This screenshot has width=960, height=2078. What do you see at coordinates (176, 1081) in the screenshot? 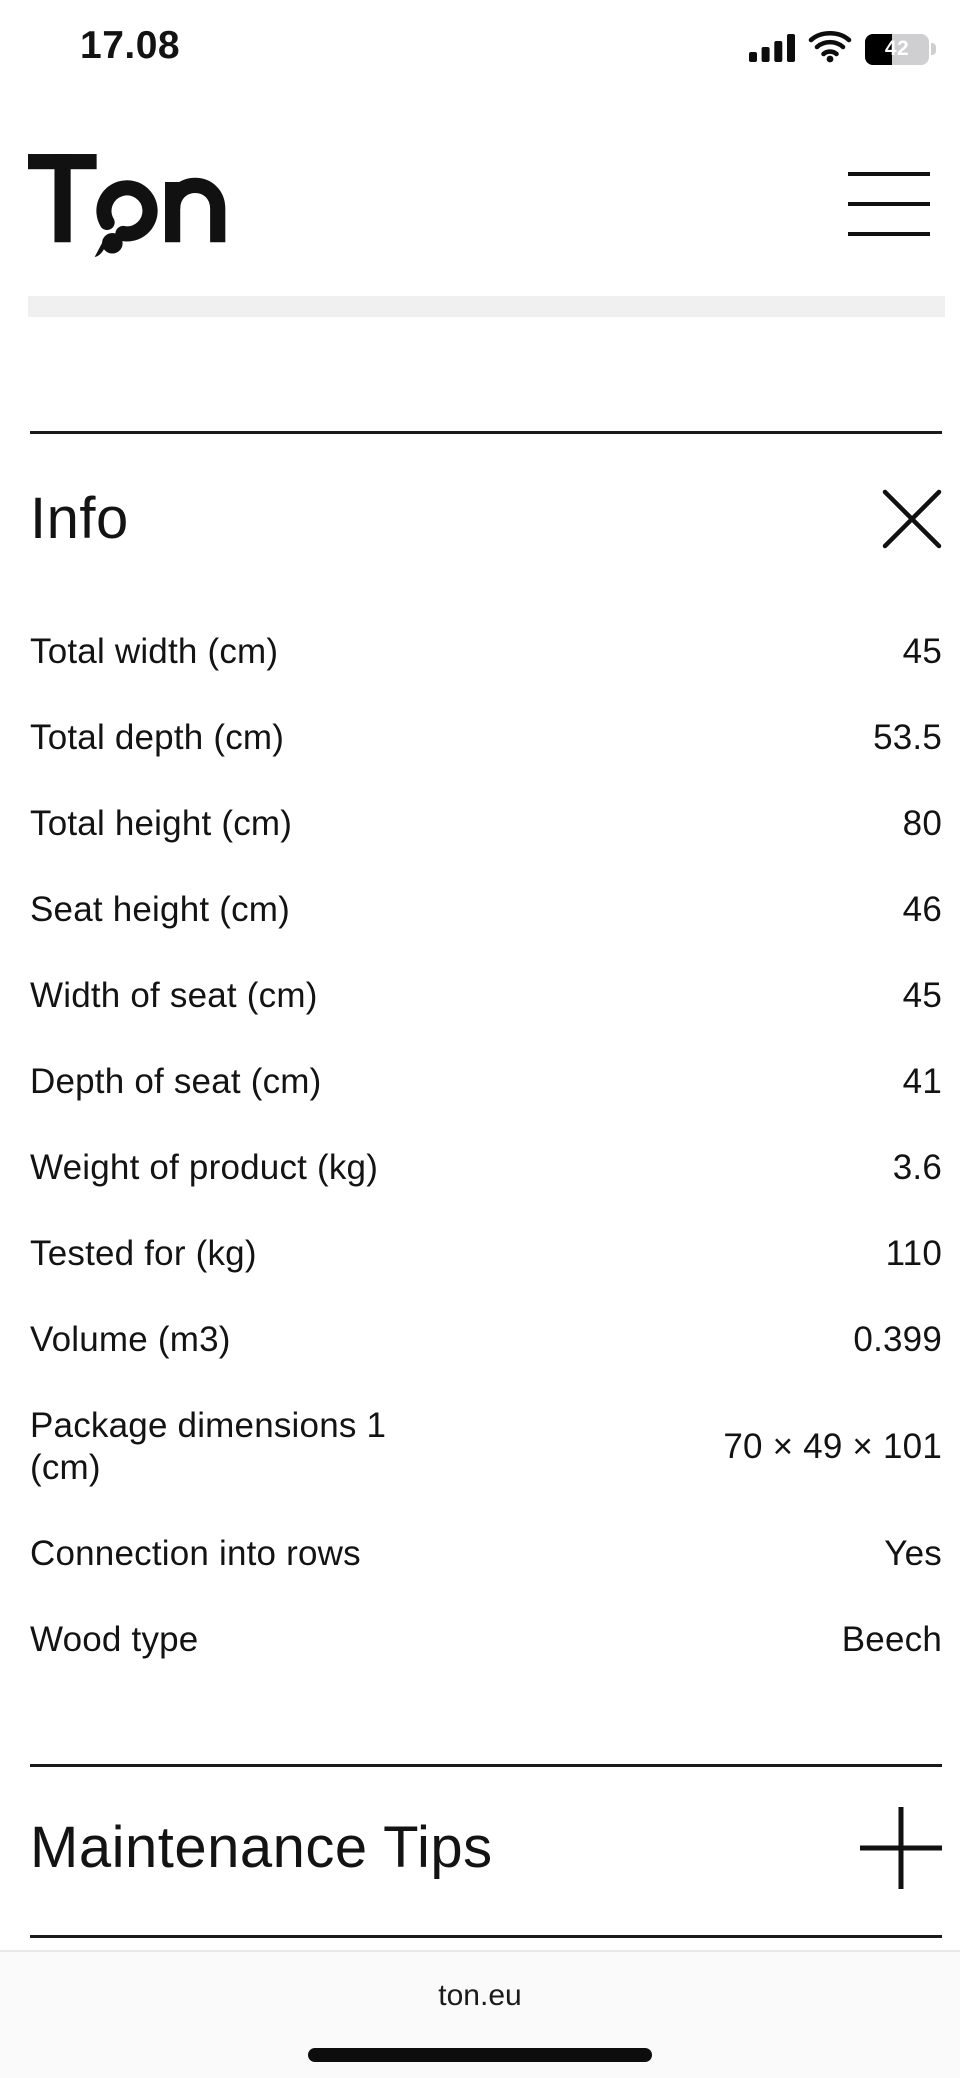
I see `spec-label: Depth of seat (cm)` at bounding box center [176, 1081].